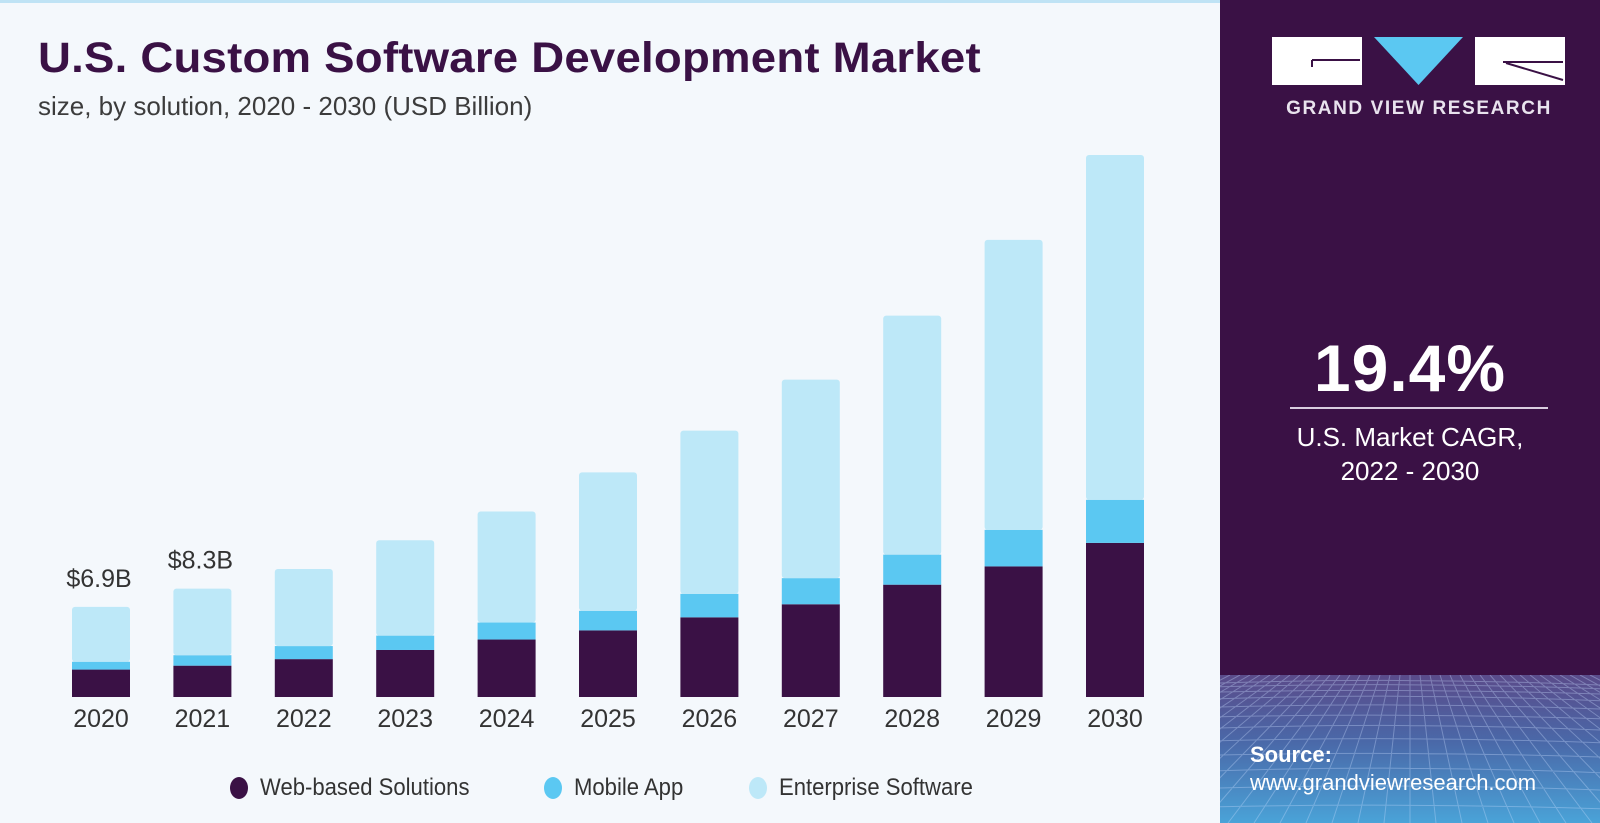 The image size is (1600, 823). What do you see at coordinates (1013, 631) in the screenshot?
I see `bar-segment-web-based-solutions-2029` at bounding box center [1013, 631].